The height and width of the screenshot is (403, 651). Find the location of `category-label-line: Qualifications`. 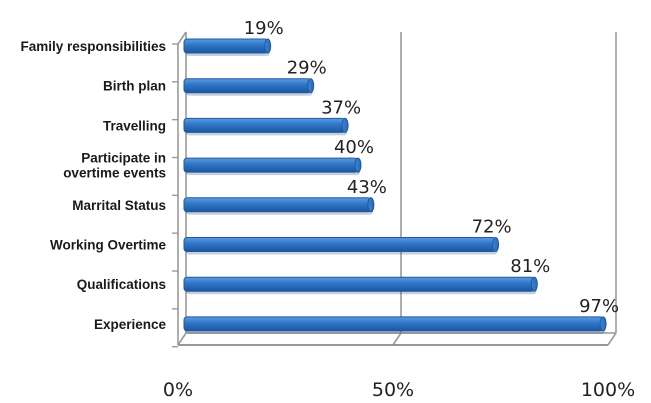

category-label-line: Qualifications is located at coordinates (121, 284).